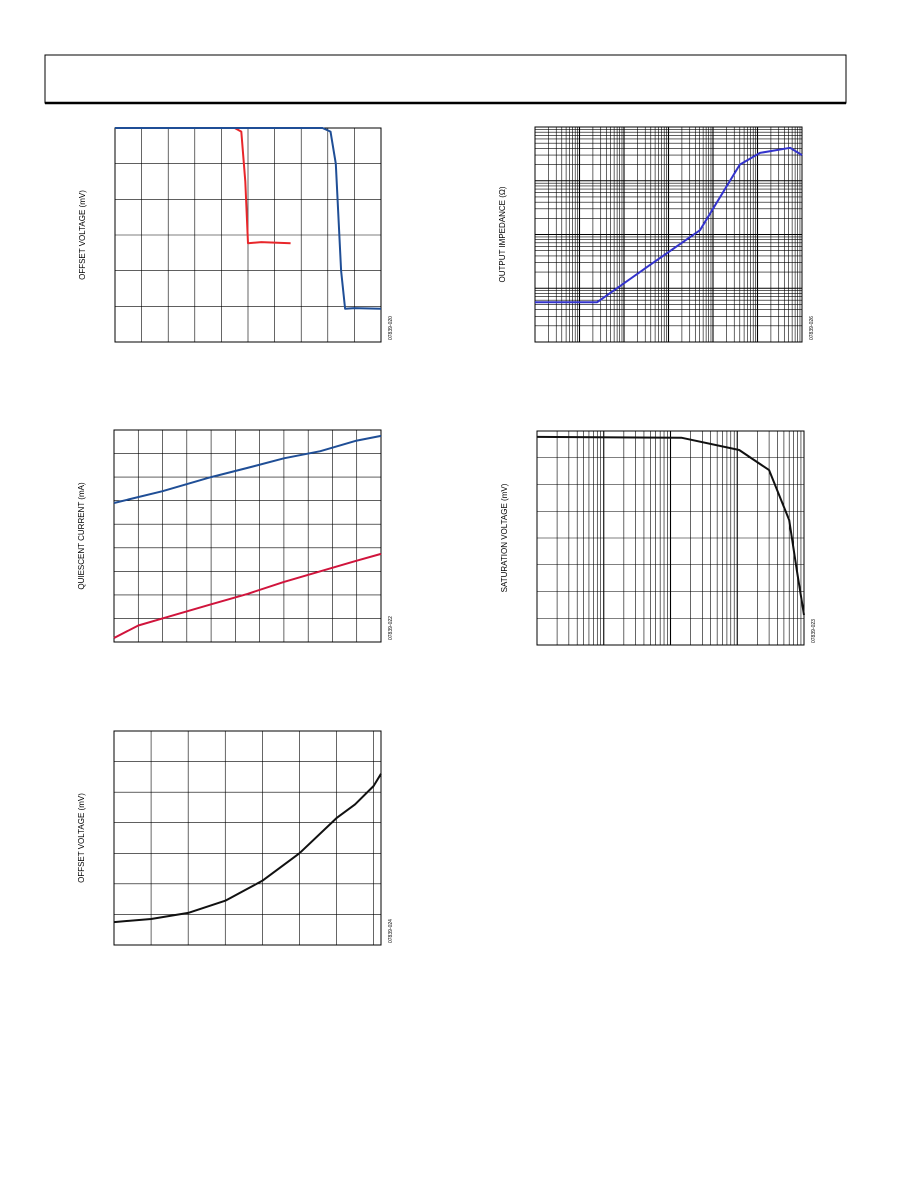 Image resolution: width=918 pixels, height=1193 pixels. Describe the element at coordinates (812, 328) in the screenshot. I see `figure-id: 07839-026` at that location.